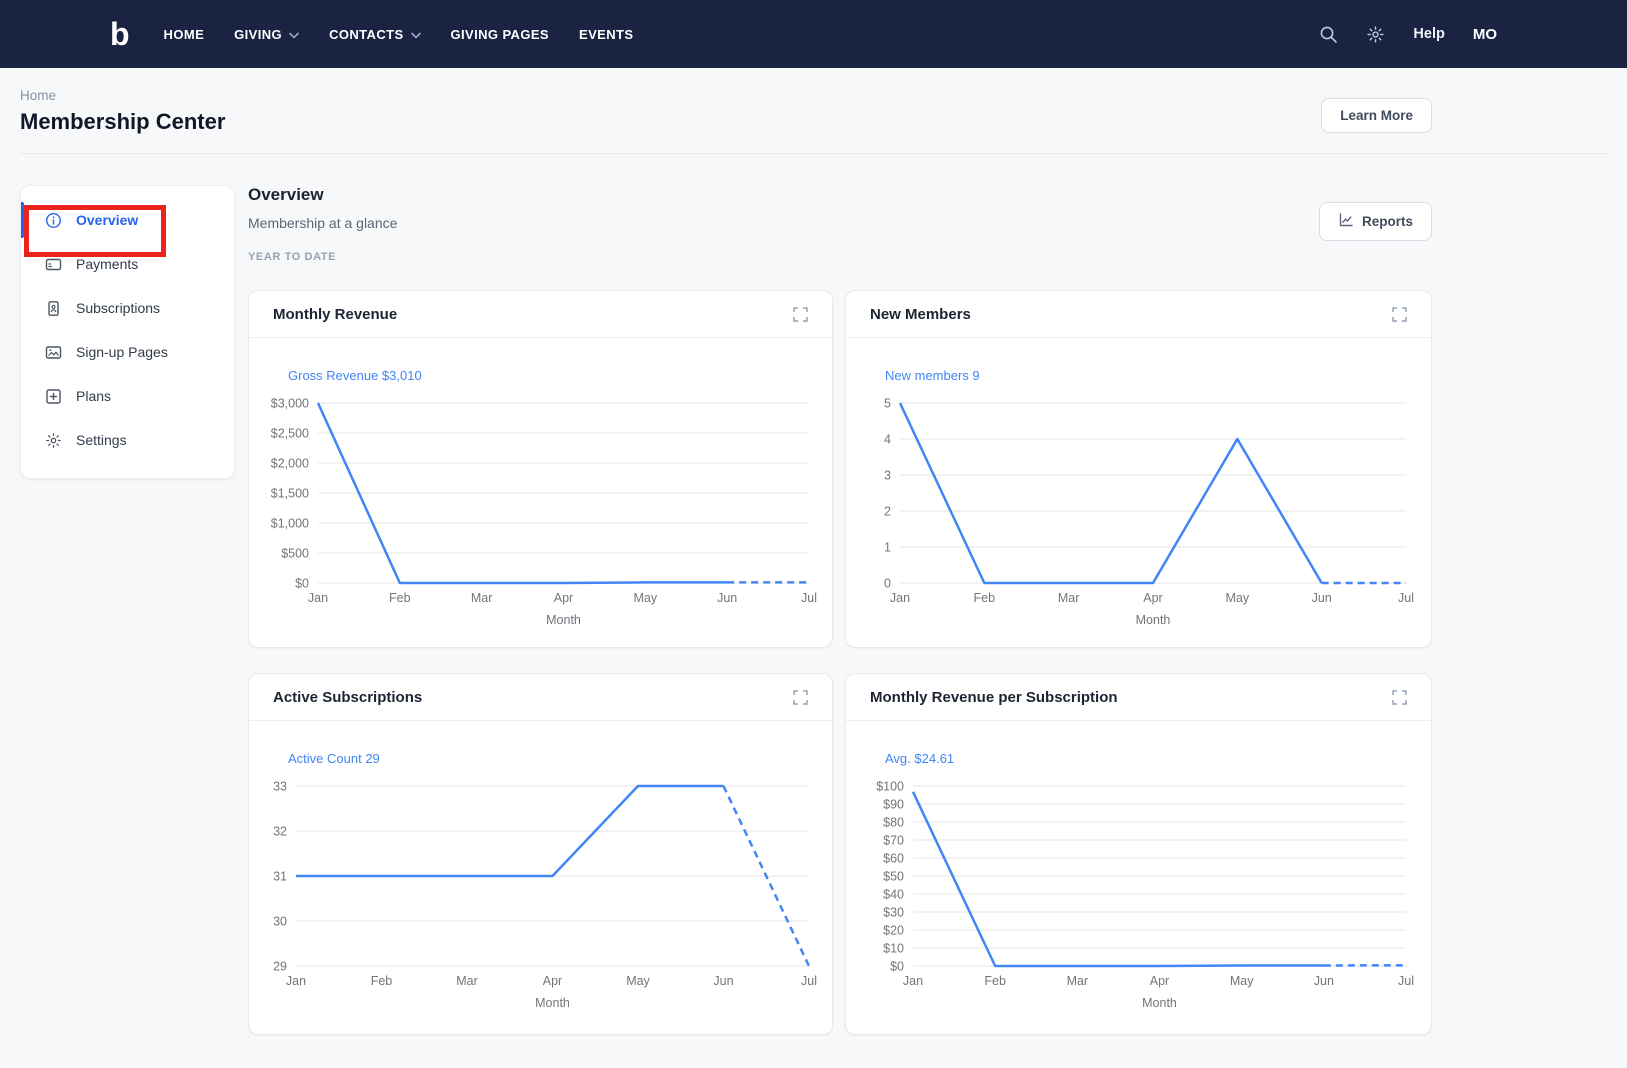 This screenshot has width=1627, height=1068. Describe the element at coordinates (120, 34) in the screenshot. I see `brand-logo: b` at that location.